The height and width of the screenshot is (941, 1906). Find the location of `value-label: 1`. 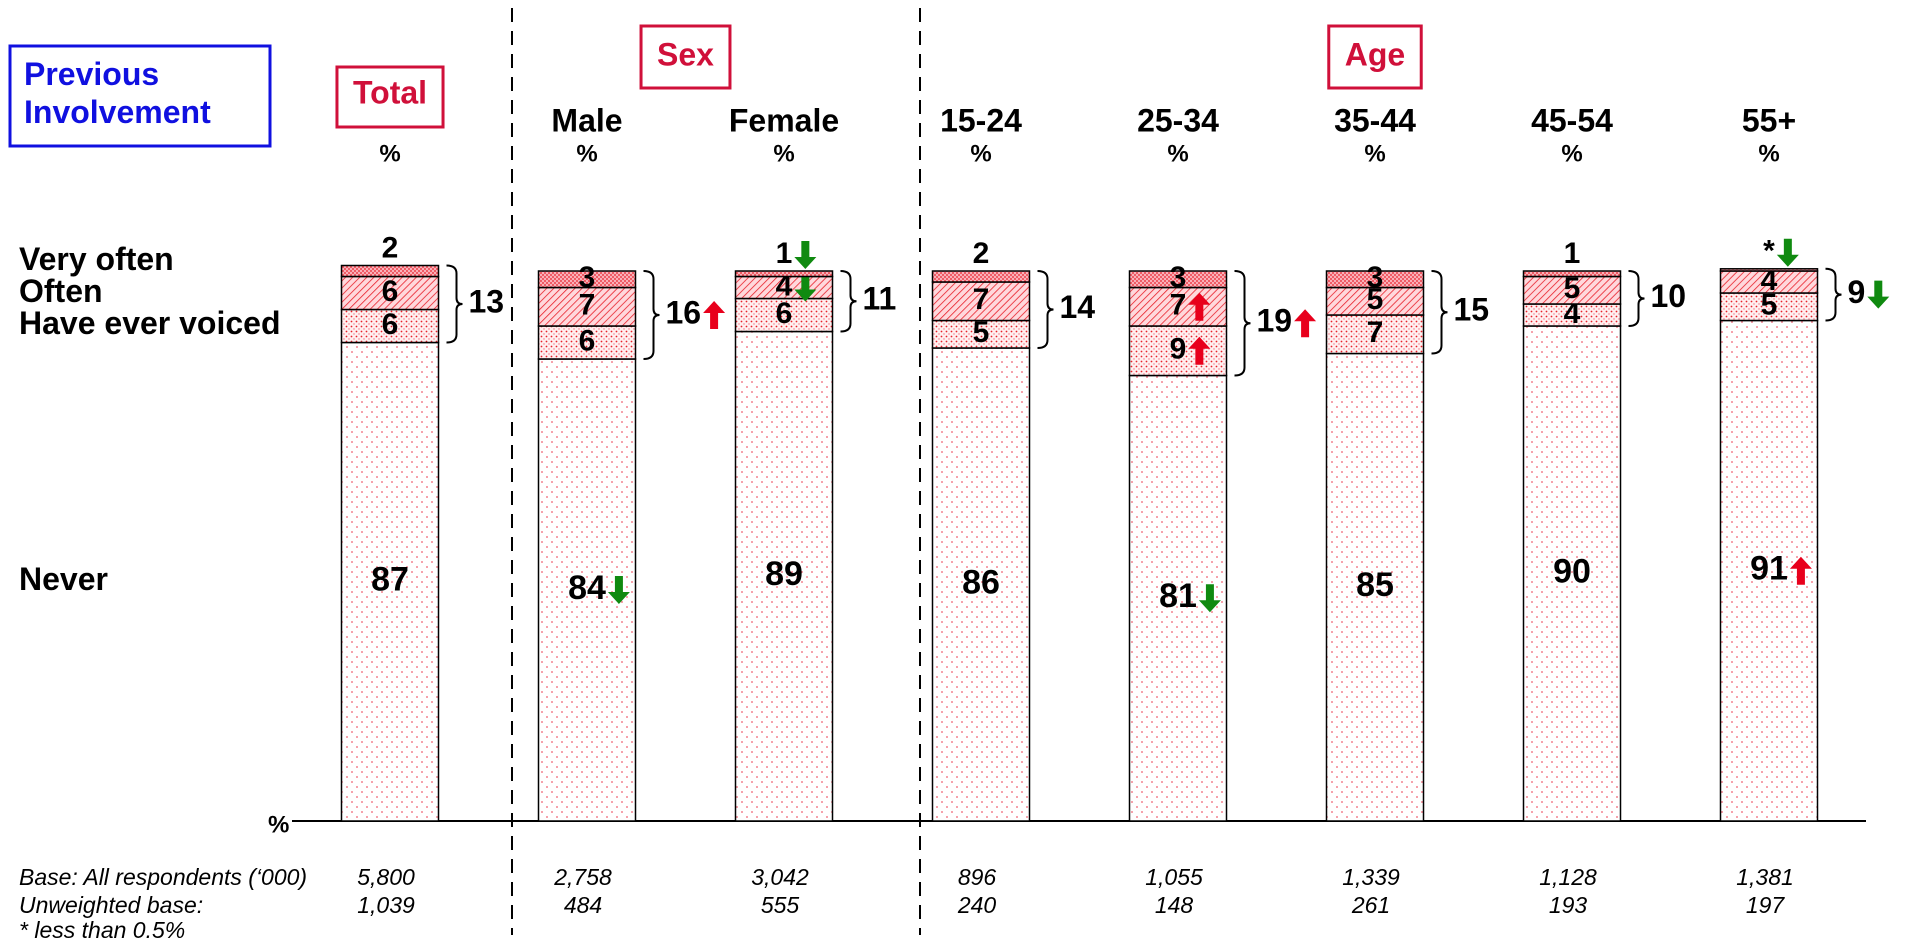

value-label: 1 is located at coordinates (1572, 253).